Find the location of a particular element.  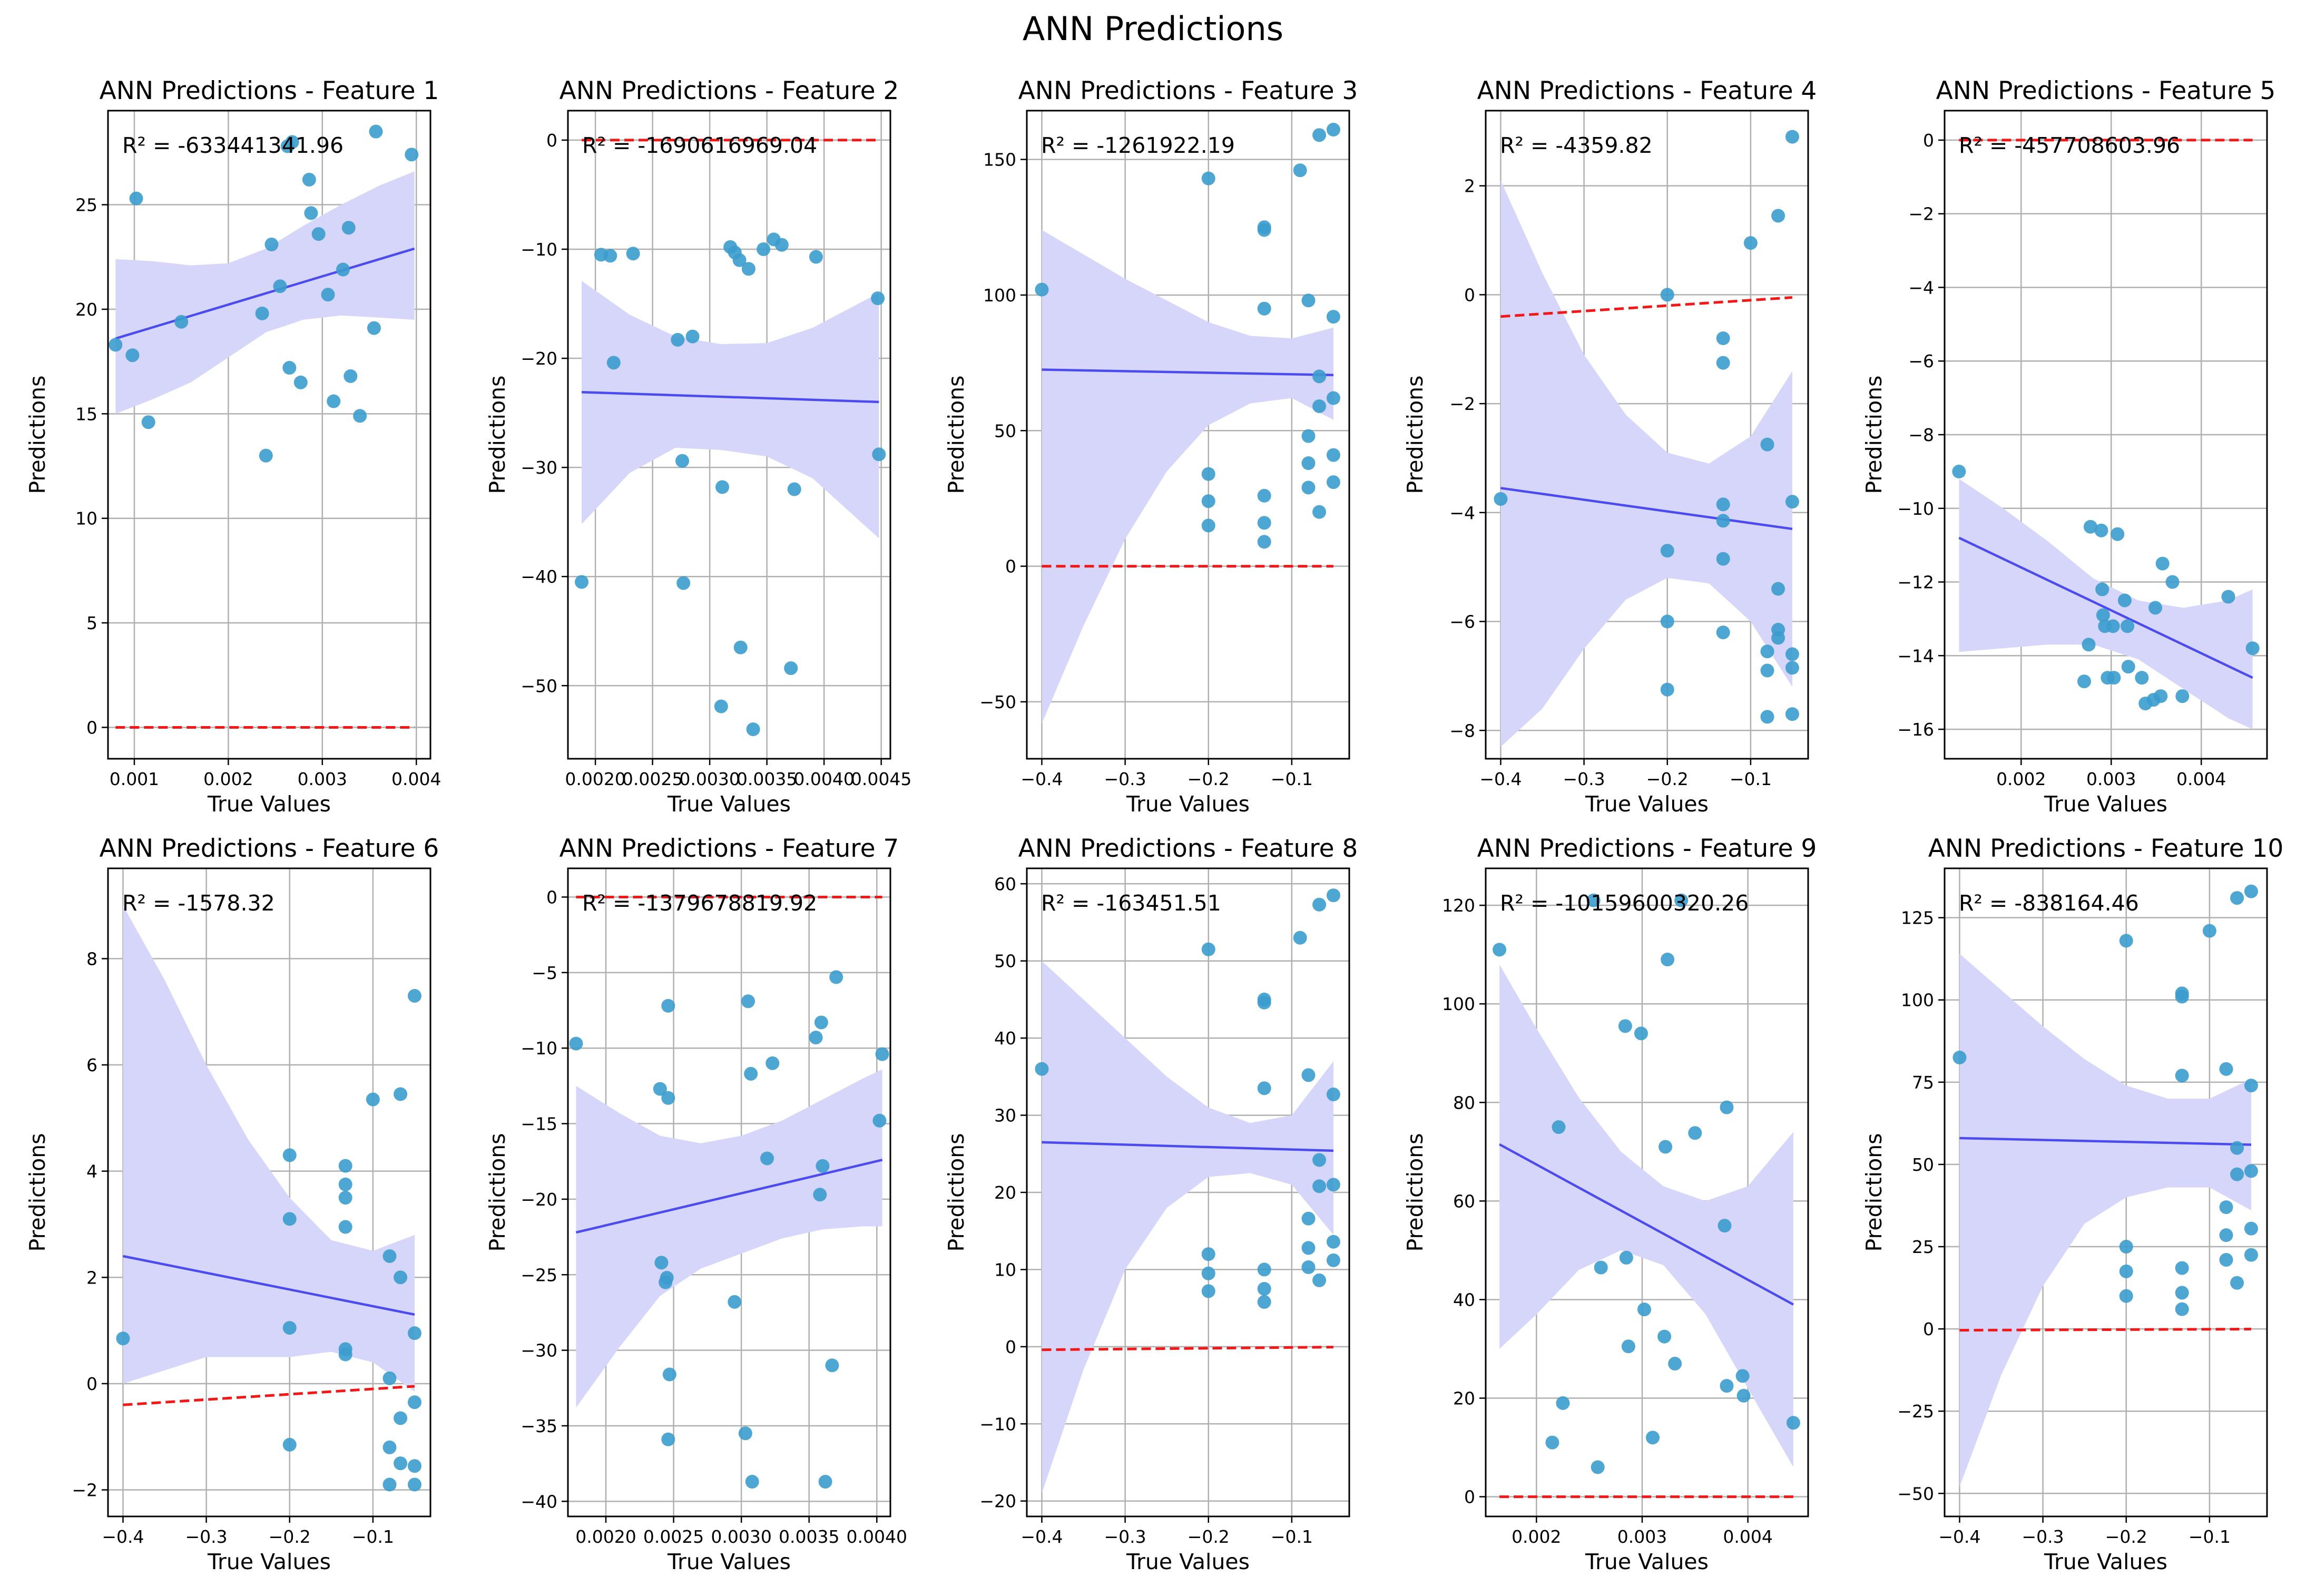

y-tick-label: 80 is located at coordinates (1464, 1102).